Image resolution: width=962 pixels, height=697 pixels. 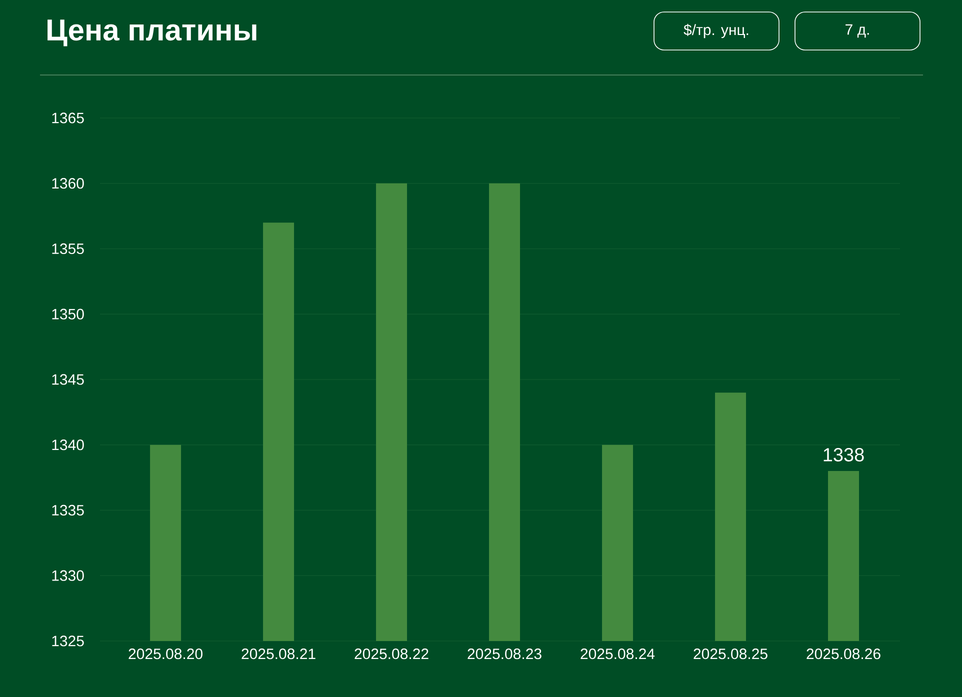 What do you see at coordinates (68, 183) in the screenshot?
I see `y-tick-label: 1360` at bounding box center [68, 183].